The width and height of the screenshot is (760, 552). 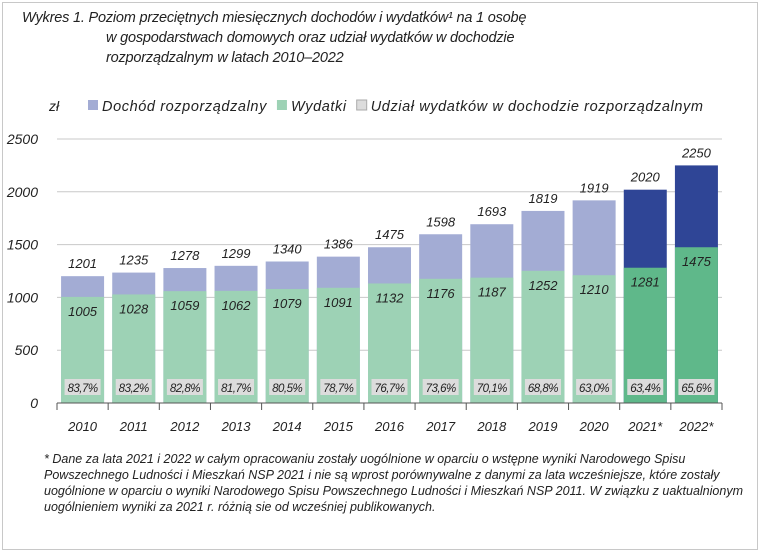 I want to click on x-tick-label: 2022*, so click(x=696, y=426).